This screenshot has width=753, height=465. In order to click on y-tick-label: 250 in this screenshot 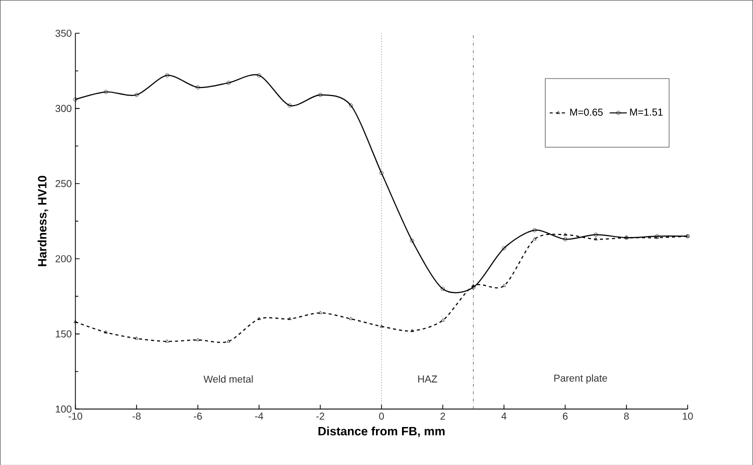, I will do `click(64, 183)`.